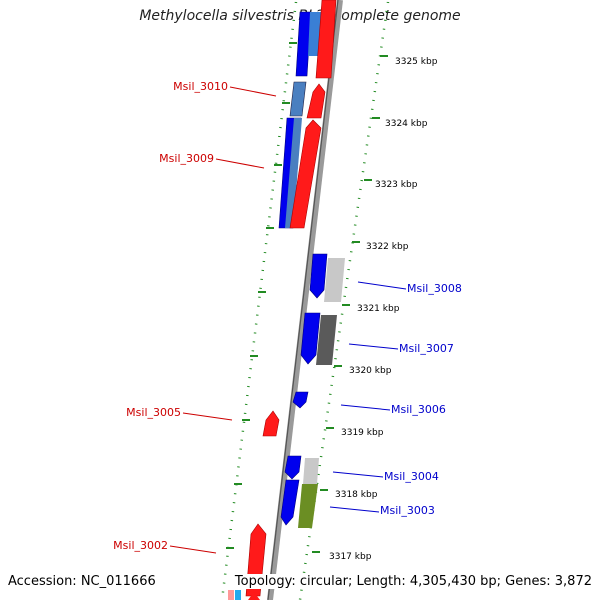  Describe the element at coordinates (426, 348) in the screenshot. I see `gene-label: Msil_3007` at that location.